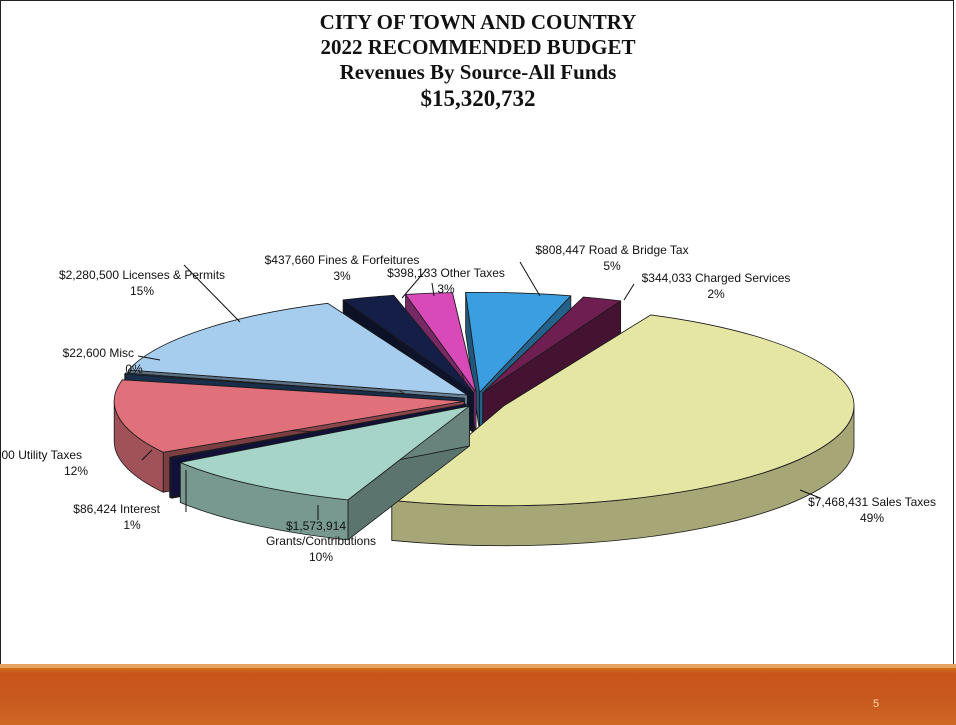 This screenshot has width=956, height=725. I want to click on leader-line-fines-forfeitures, so click(414, 284).